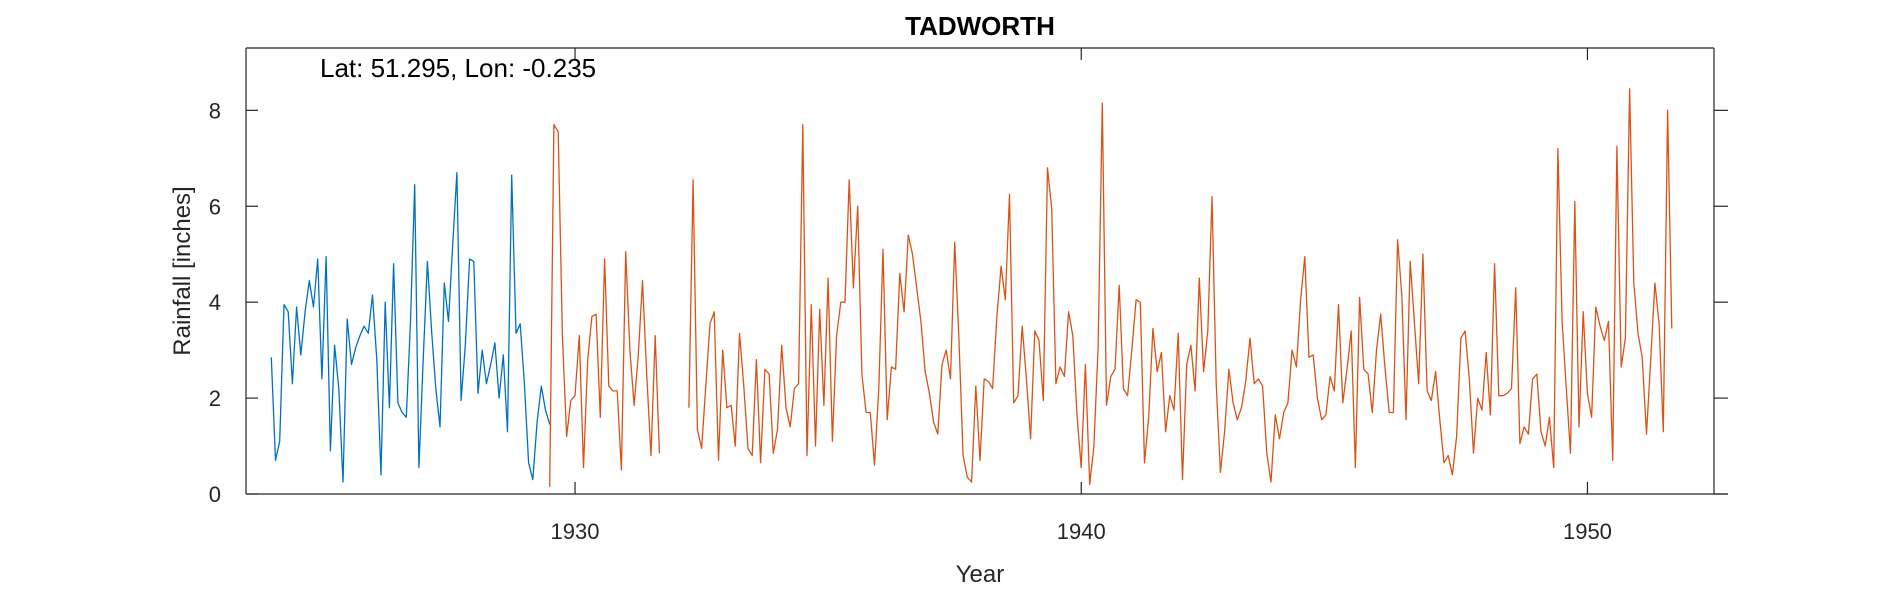 The height and width of the screenshot is (591, 1890). Describe the element at coordinates (980, 574) in the screenshot. I see `x-axis-title: Year` at that location.